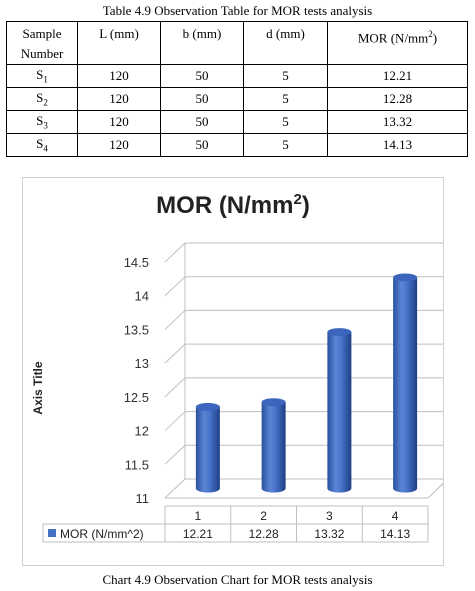  What do you see at coordinates (142, 363) in the screenshot?
I see `y-tick-label: 13` at bounding box center [142, 363].